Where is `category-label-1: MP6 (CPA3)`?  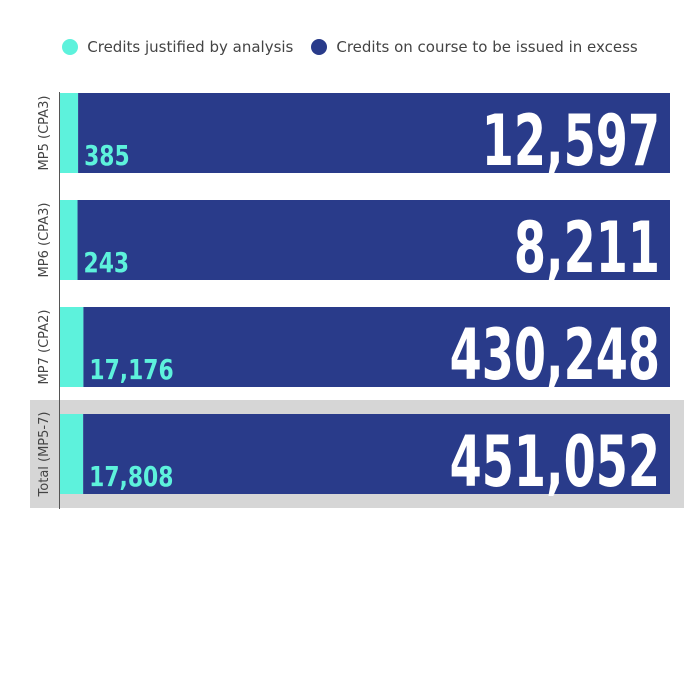
category-label-1: MP6 (CPA3) is located at coordinates (44, 240).